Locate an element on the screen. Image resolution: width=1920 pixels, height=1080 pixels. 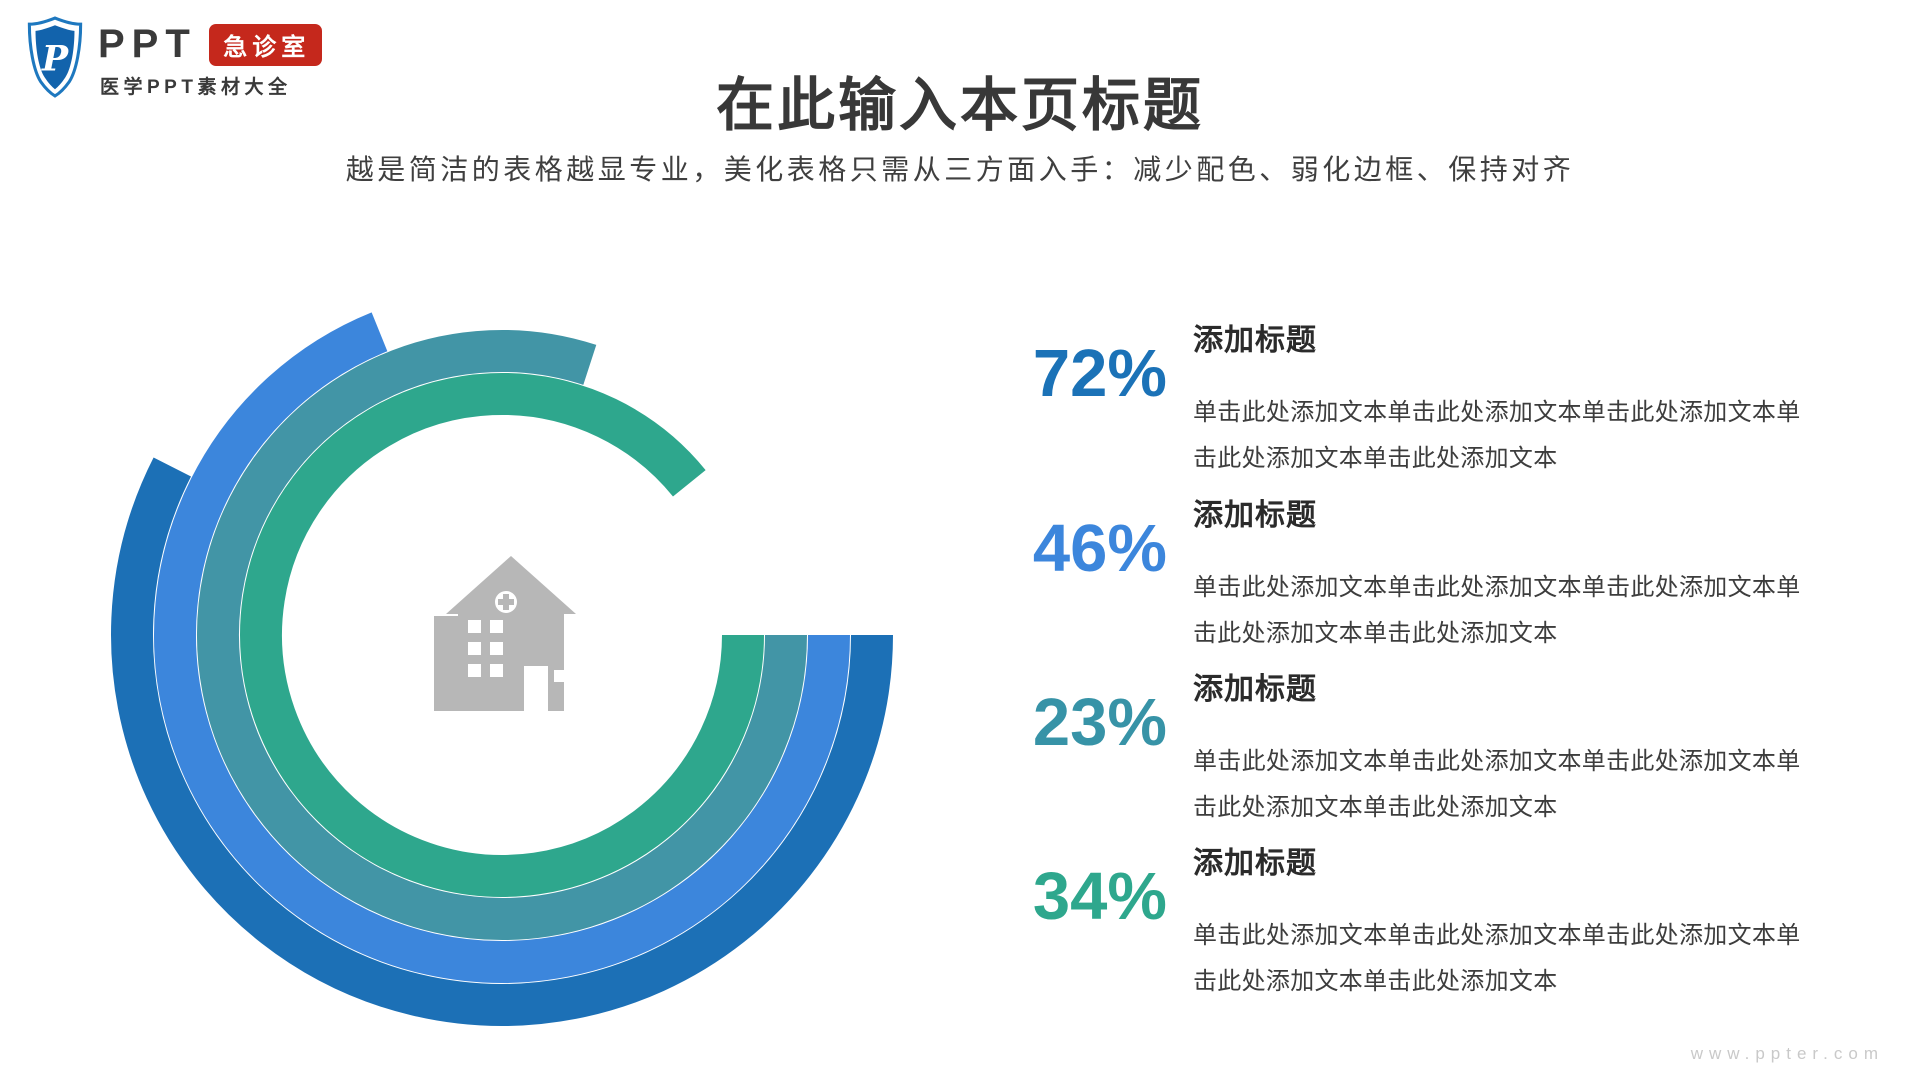
shield-letter: P is located at coordinates (55, 58).